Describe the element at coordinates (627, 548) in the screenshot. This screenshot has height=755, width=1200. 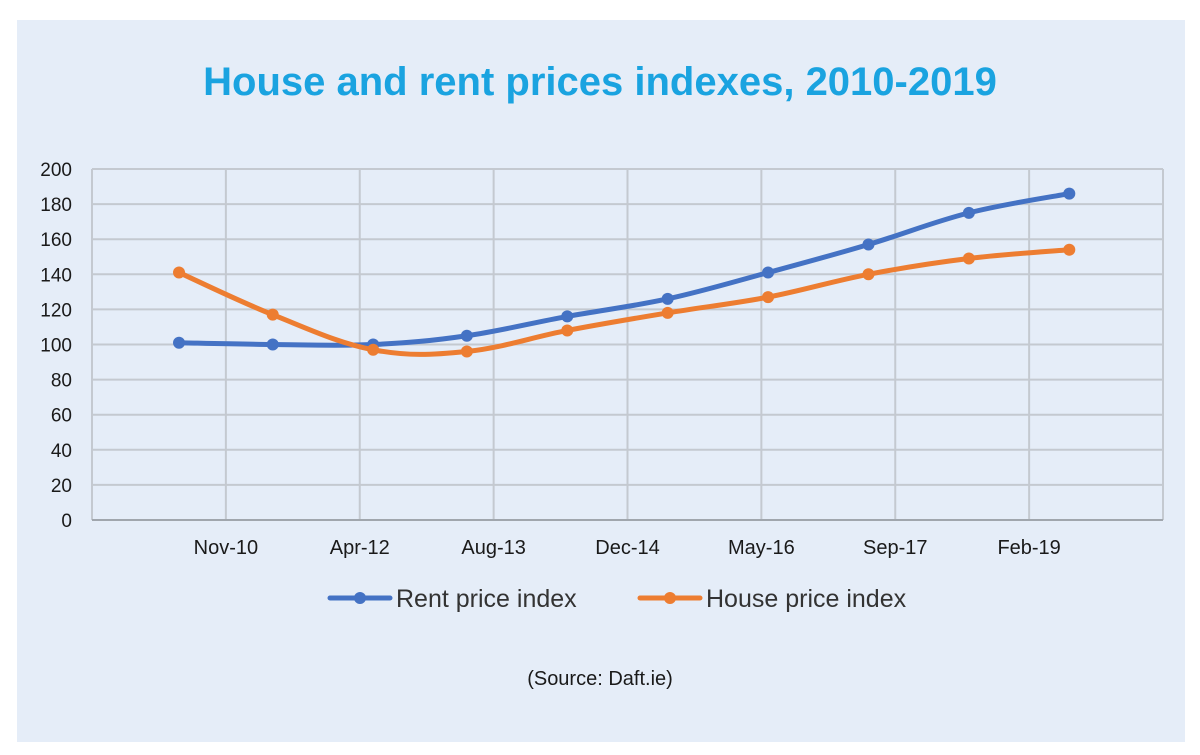
I see `x-tick-label: Dec-14` at that location.